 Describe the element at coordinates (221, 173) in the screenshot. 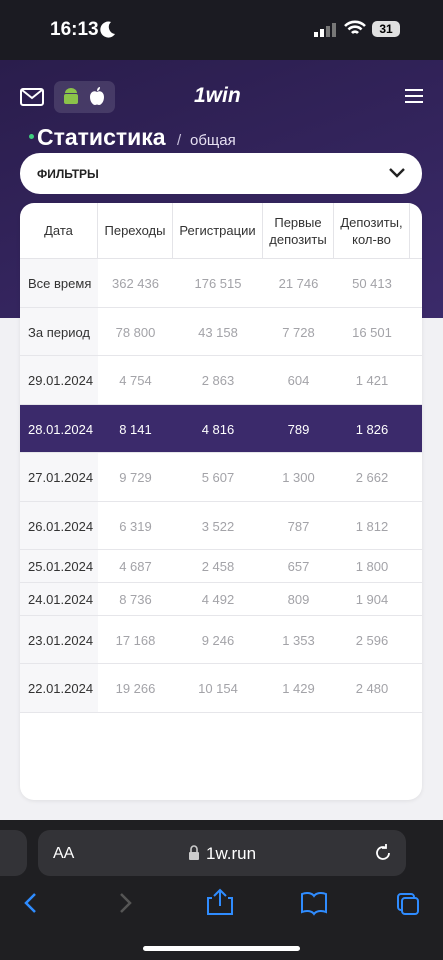

I see `filters-button: ФИЛЬТРЫ` at that location.